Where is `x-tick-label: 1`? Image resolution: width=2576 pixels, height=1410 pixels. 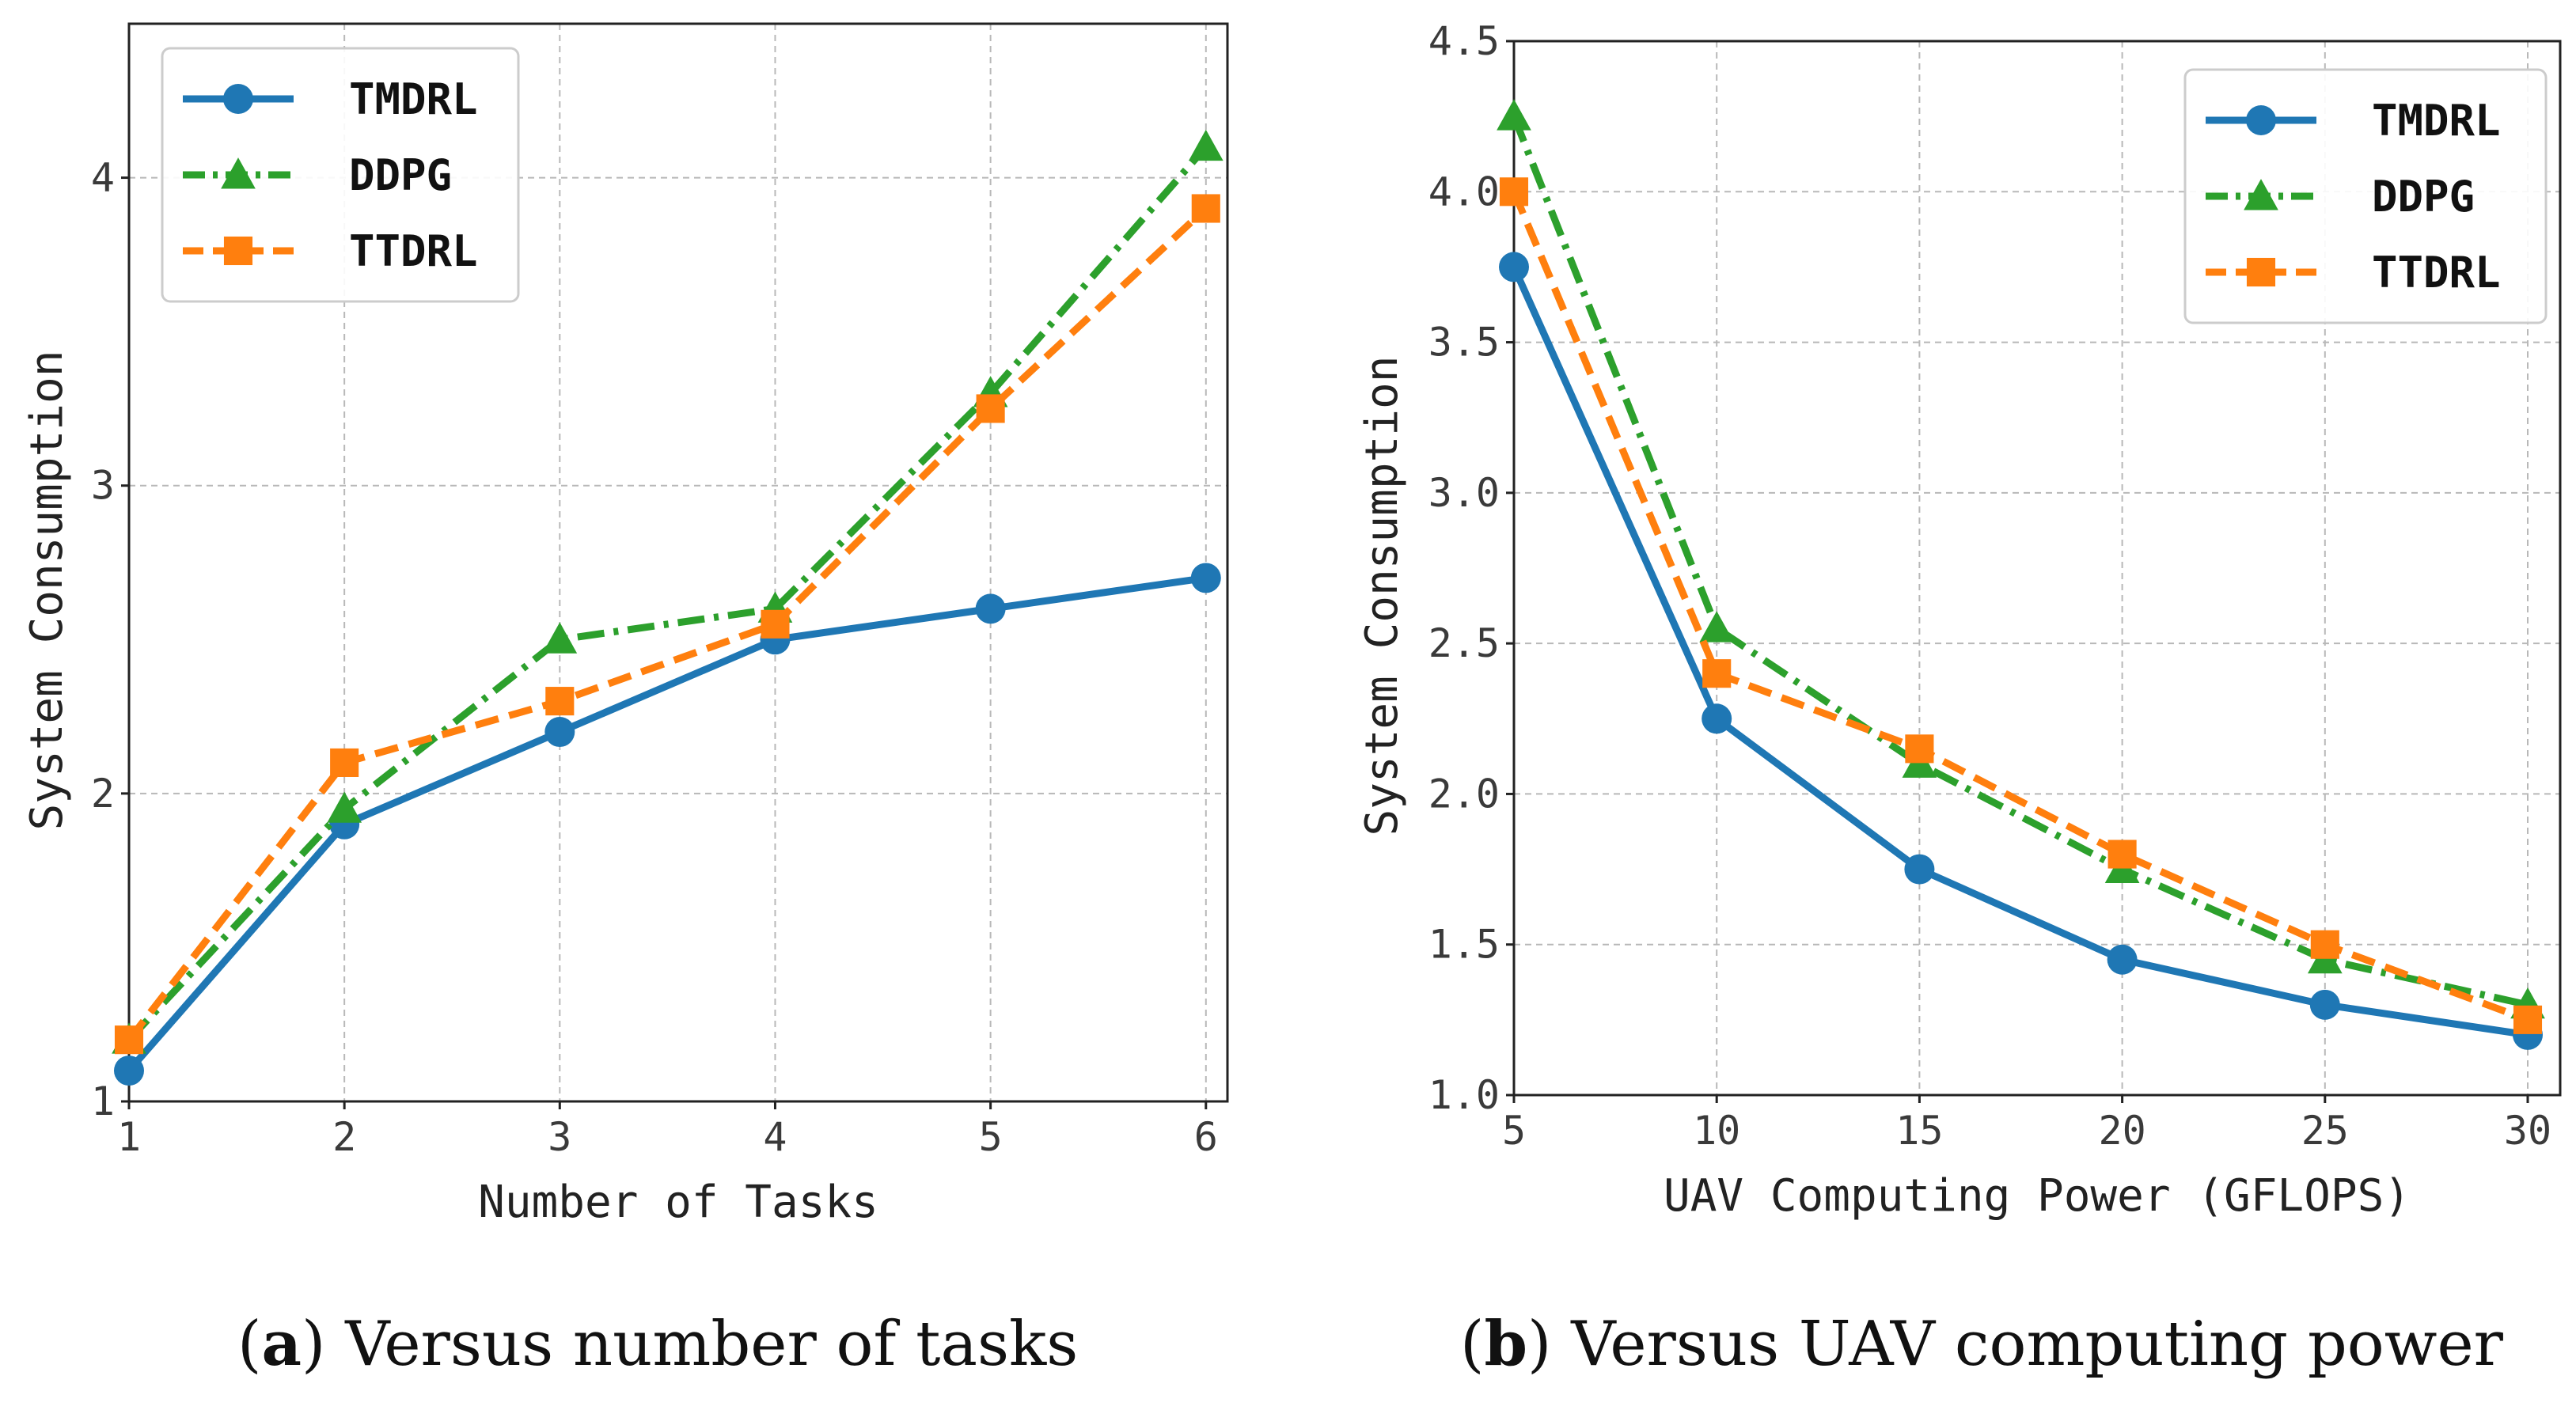 x-tick-label: 1 is located at coordinates (129, 1137).